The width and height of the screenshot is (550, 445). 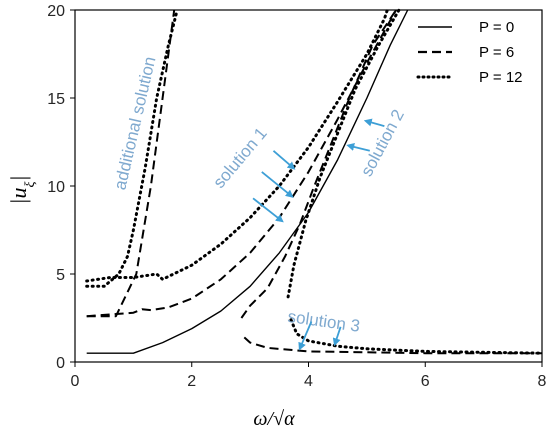 I want to click on legend-label-p12: P = 12, so click(x=501, y=77).